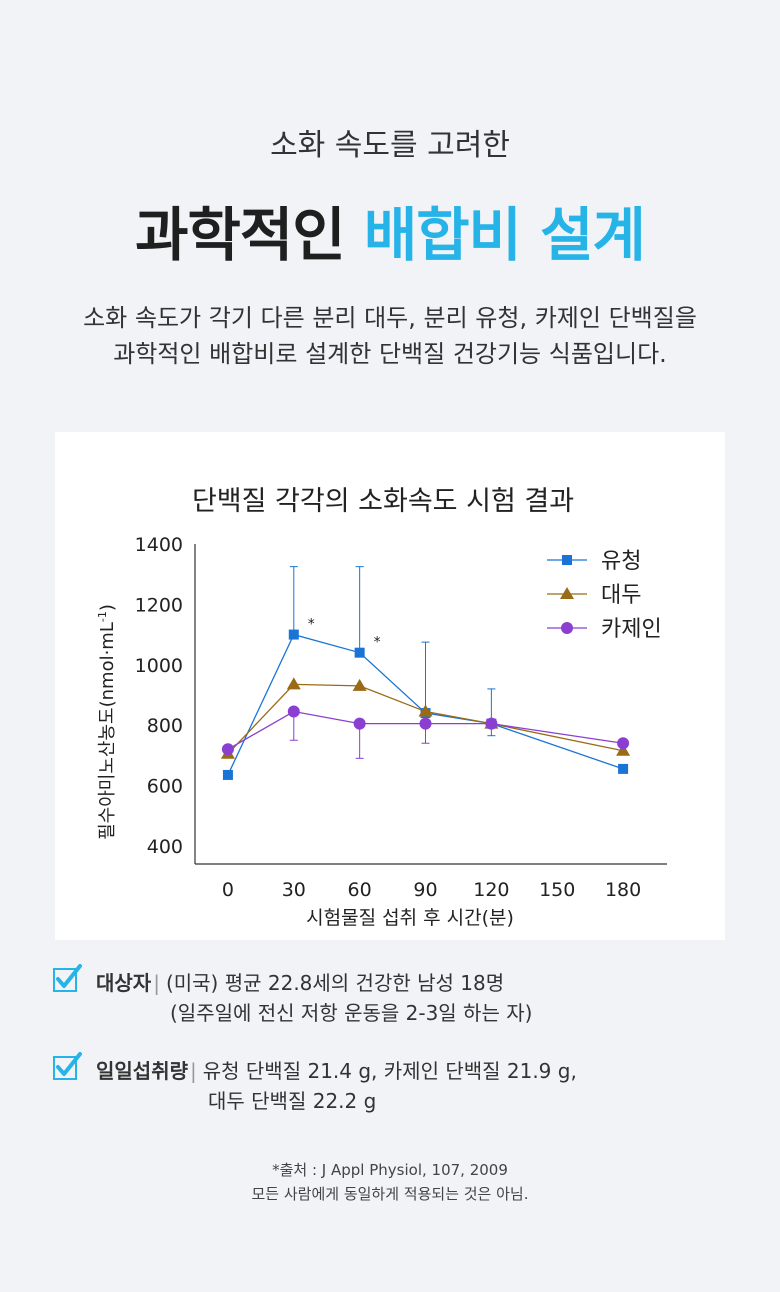  What do you see at coordinates (410, 918) in the screenshot?
I see `x-axis-label: 시험물질 섭취 후 시간(분)` at bounding box center [410, 918].